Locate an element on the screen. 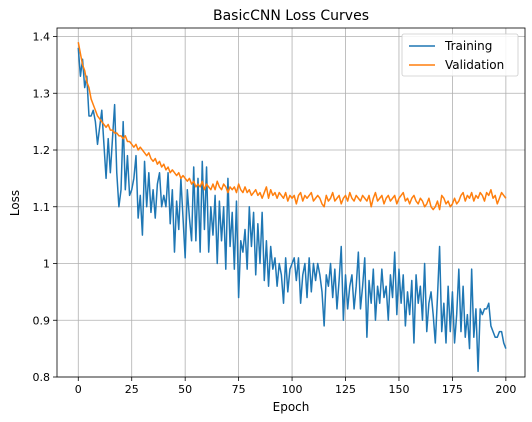  x-axis-label: Epoch is located at coordinates (291, 407).